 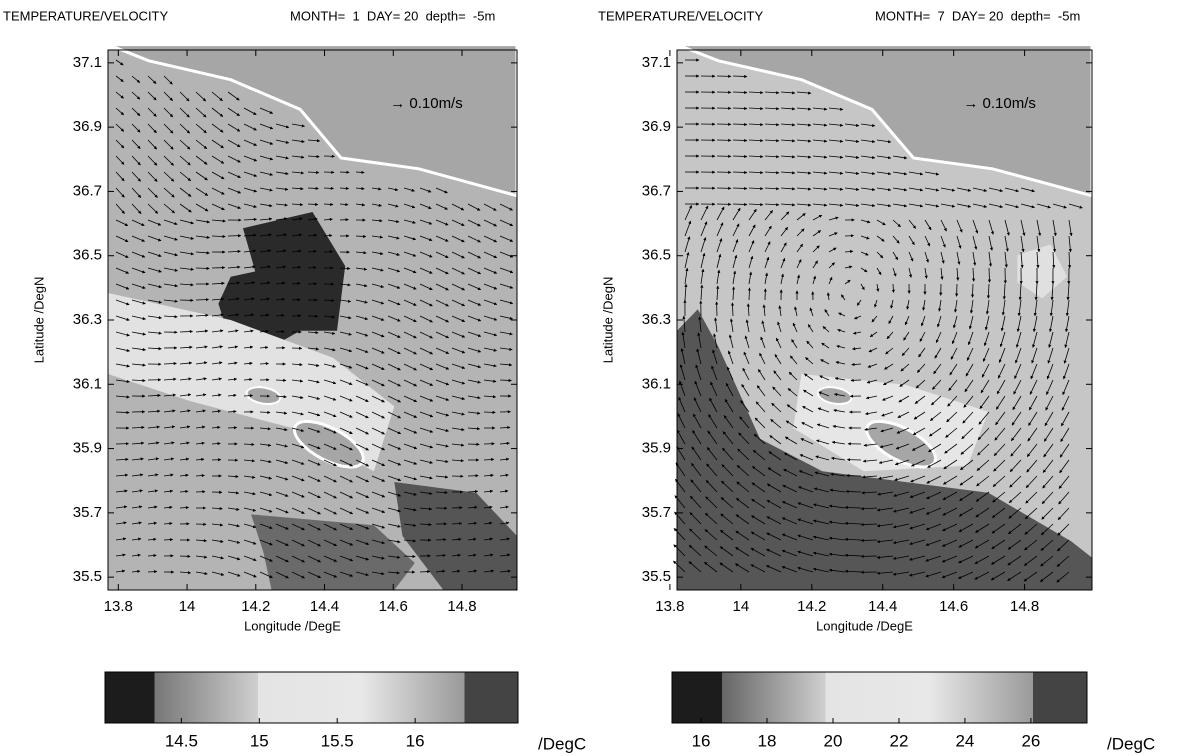 I want to click on colorbar-tick-label: 15.5, so click(x=337, y=740).